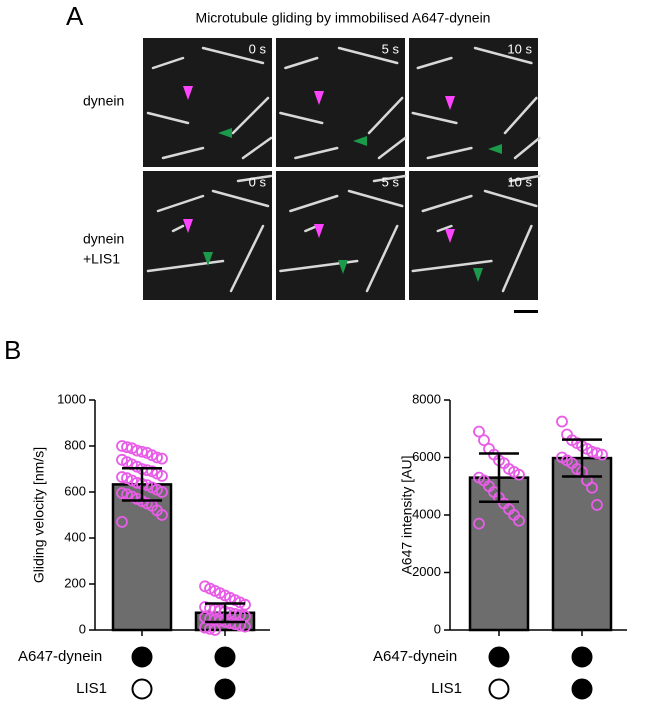 The height and width of the screenshot is (706, 669). What do you see at coordinates (12, 350) in the screenshot?
I see `panel-label: B` at bounding box center [12, 350].